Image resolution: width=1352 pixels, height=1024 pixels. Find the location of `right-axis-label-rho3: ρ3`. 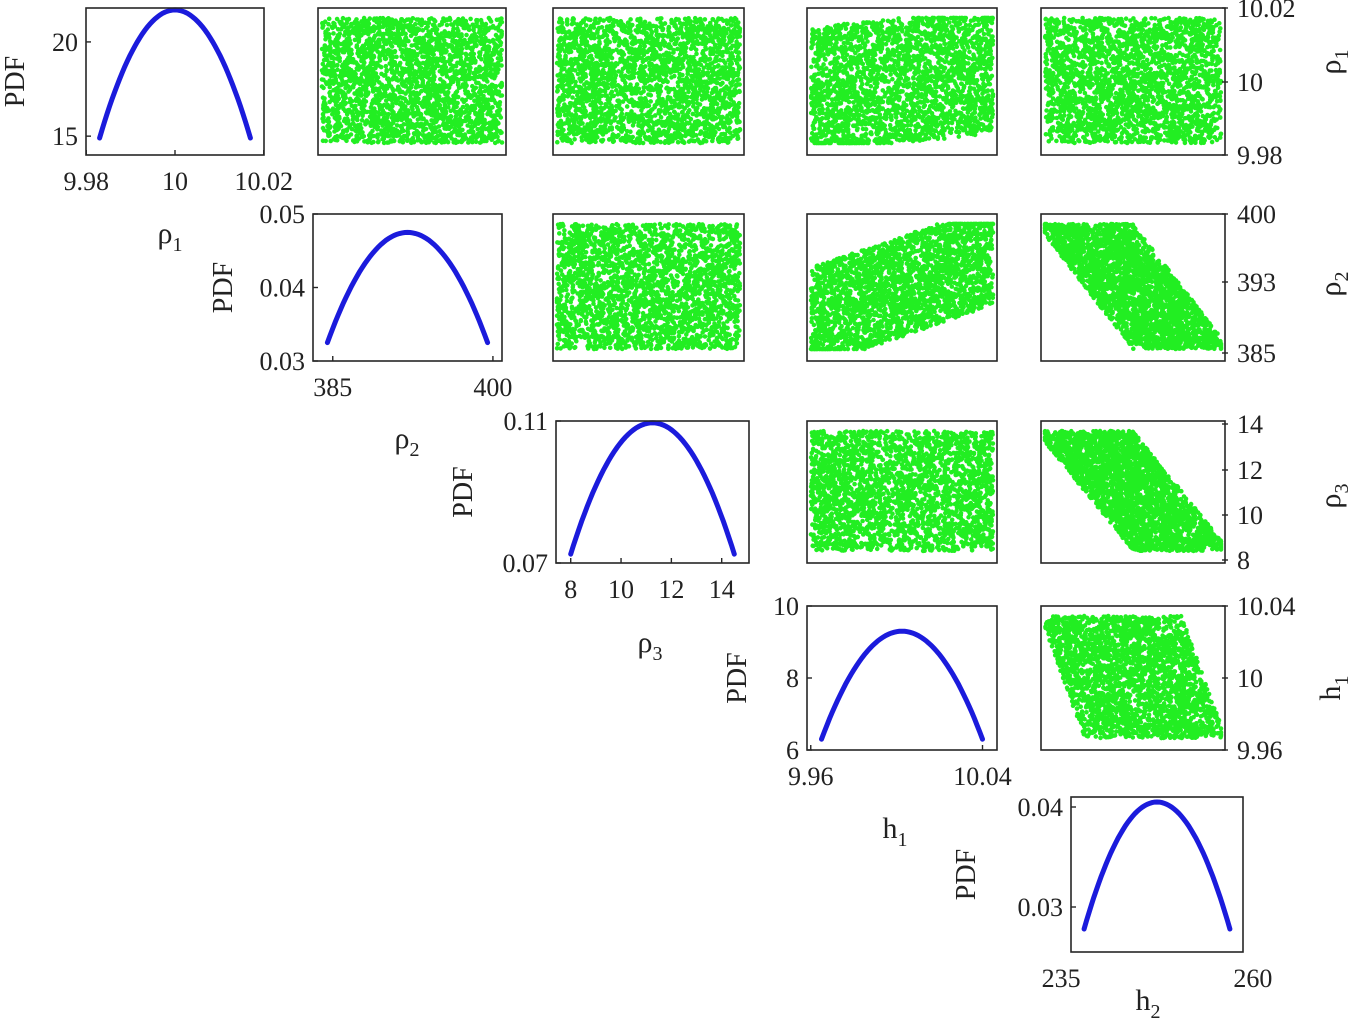

right-axis-label-rho3: ρ3 is located at coordinates (1333, 496).